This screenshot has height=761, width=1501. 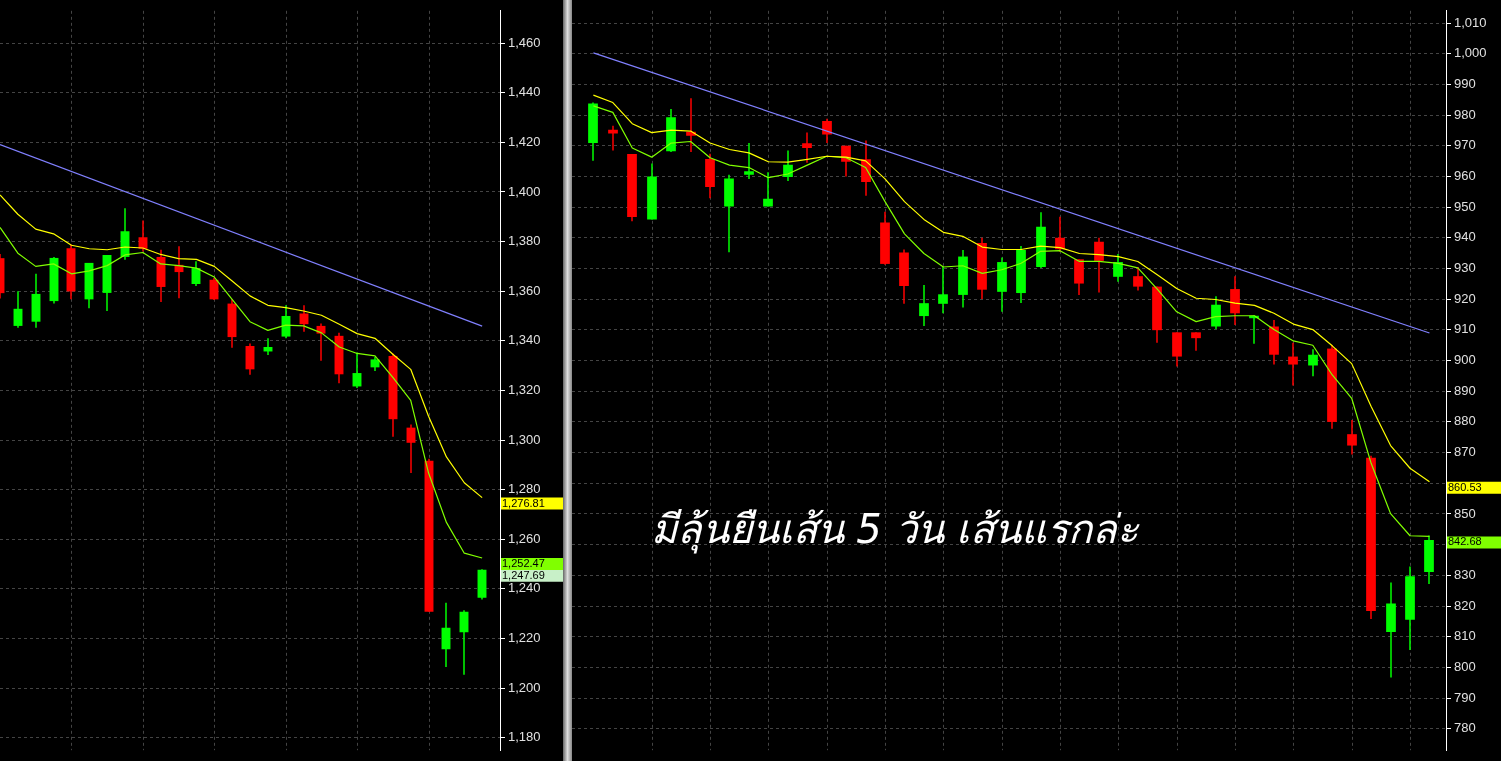 I want to click on y-tick-label: 1,360, so click(x=524, y=290).